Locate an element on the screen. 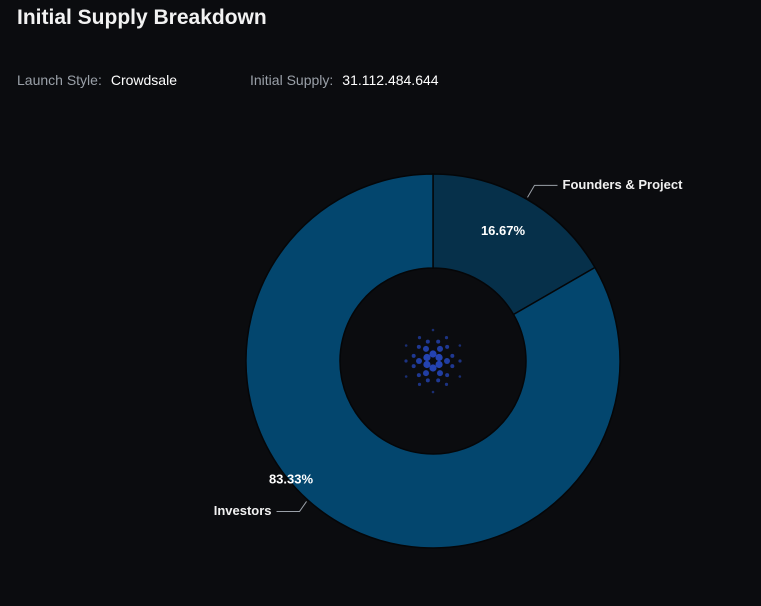  initial-supply-label: Initial Supply: is located at coordinates (292, 80).